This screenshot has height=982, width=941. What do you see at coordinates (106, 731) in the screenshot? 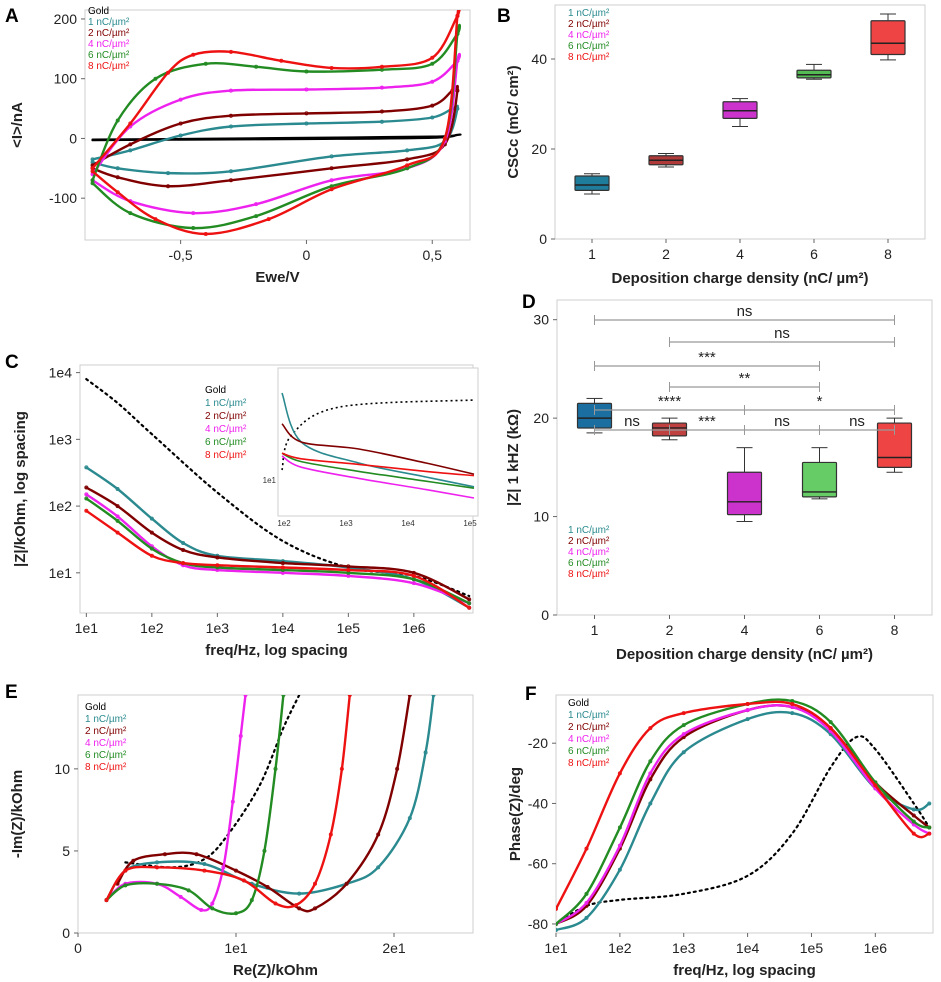
I see `legend-entry-2: 2 nC/µm²` at bounding box center [106, 731].